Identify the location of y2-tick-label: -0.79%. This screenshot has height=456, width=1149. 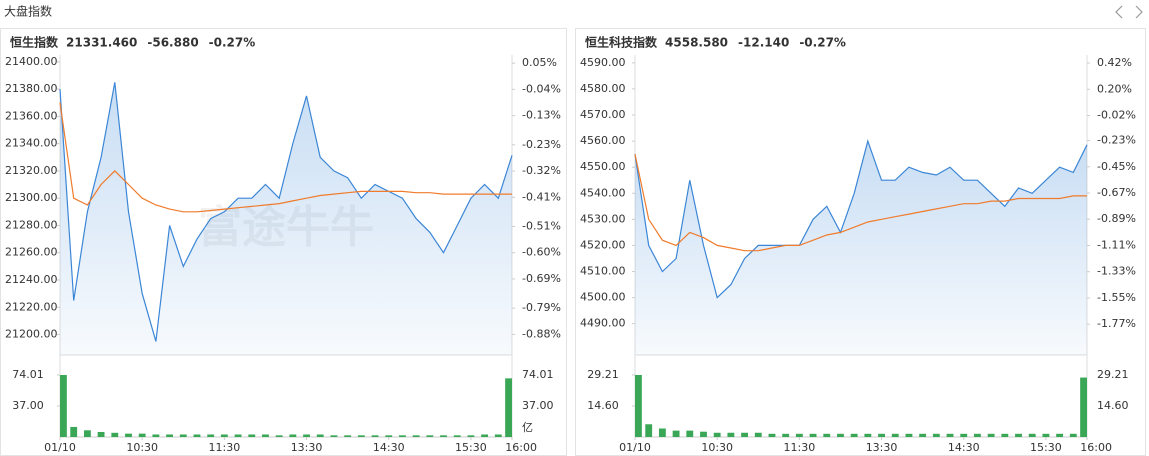
(541, 307).